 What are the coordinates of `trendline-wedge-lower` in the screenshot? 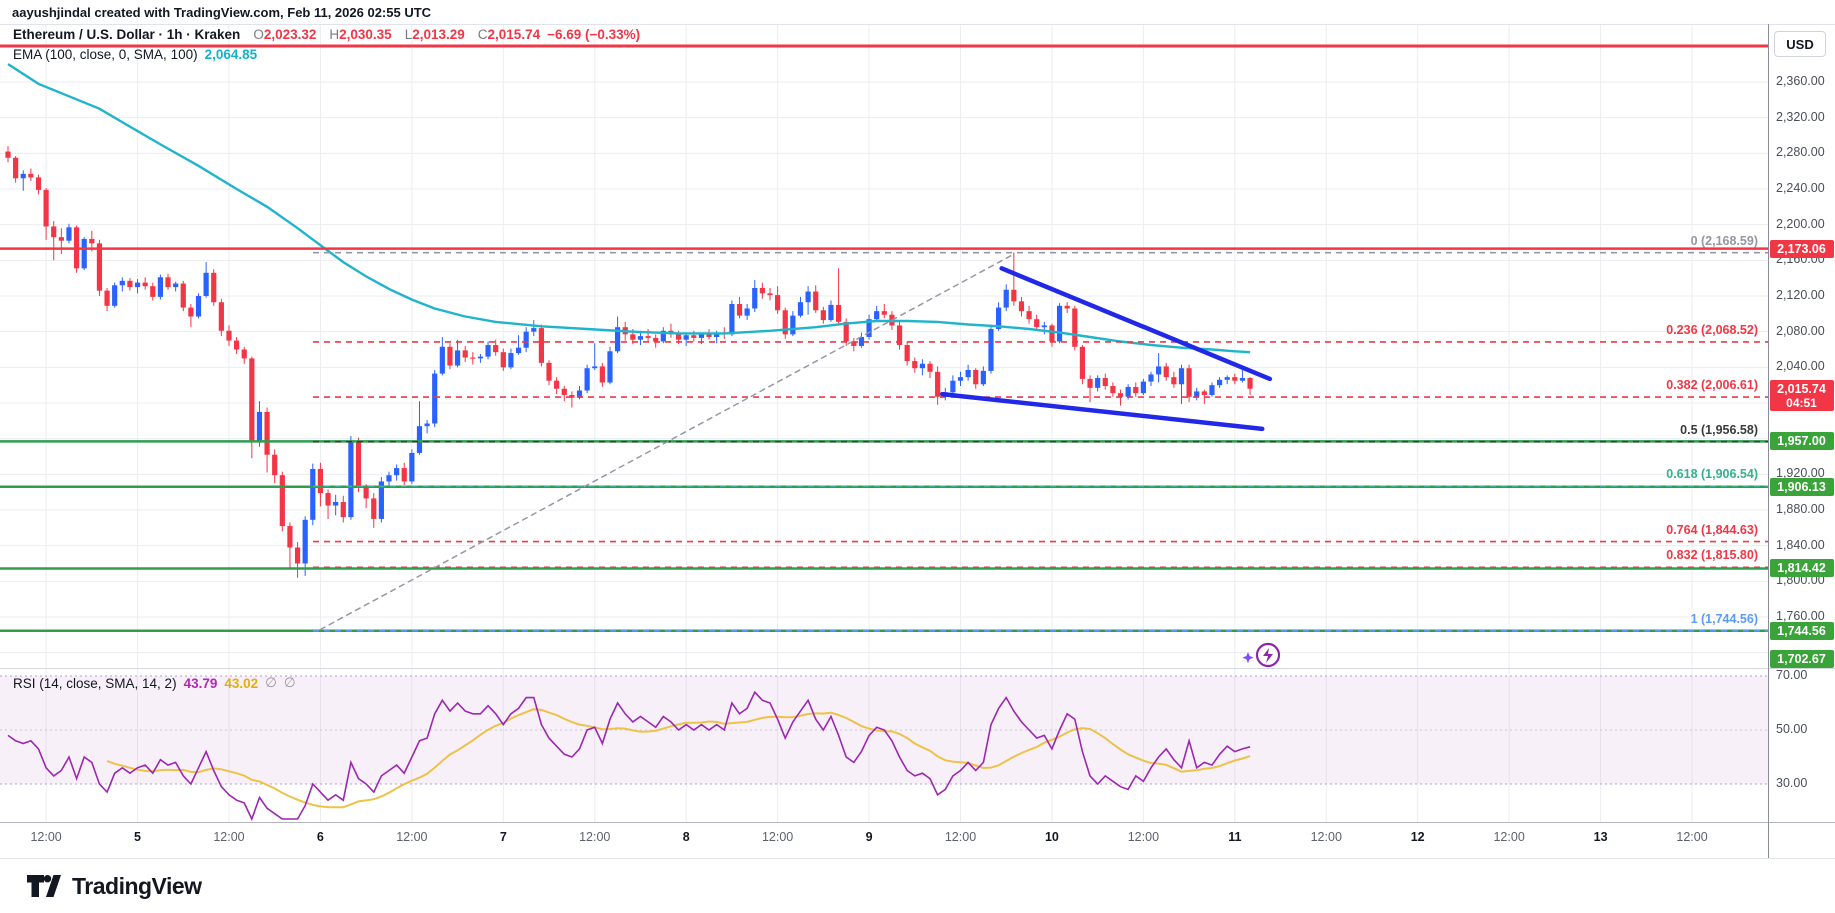 It's located at (1102, 411).